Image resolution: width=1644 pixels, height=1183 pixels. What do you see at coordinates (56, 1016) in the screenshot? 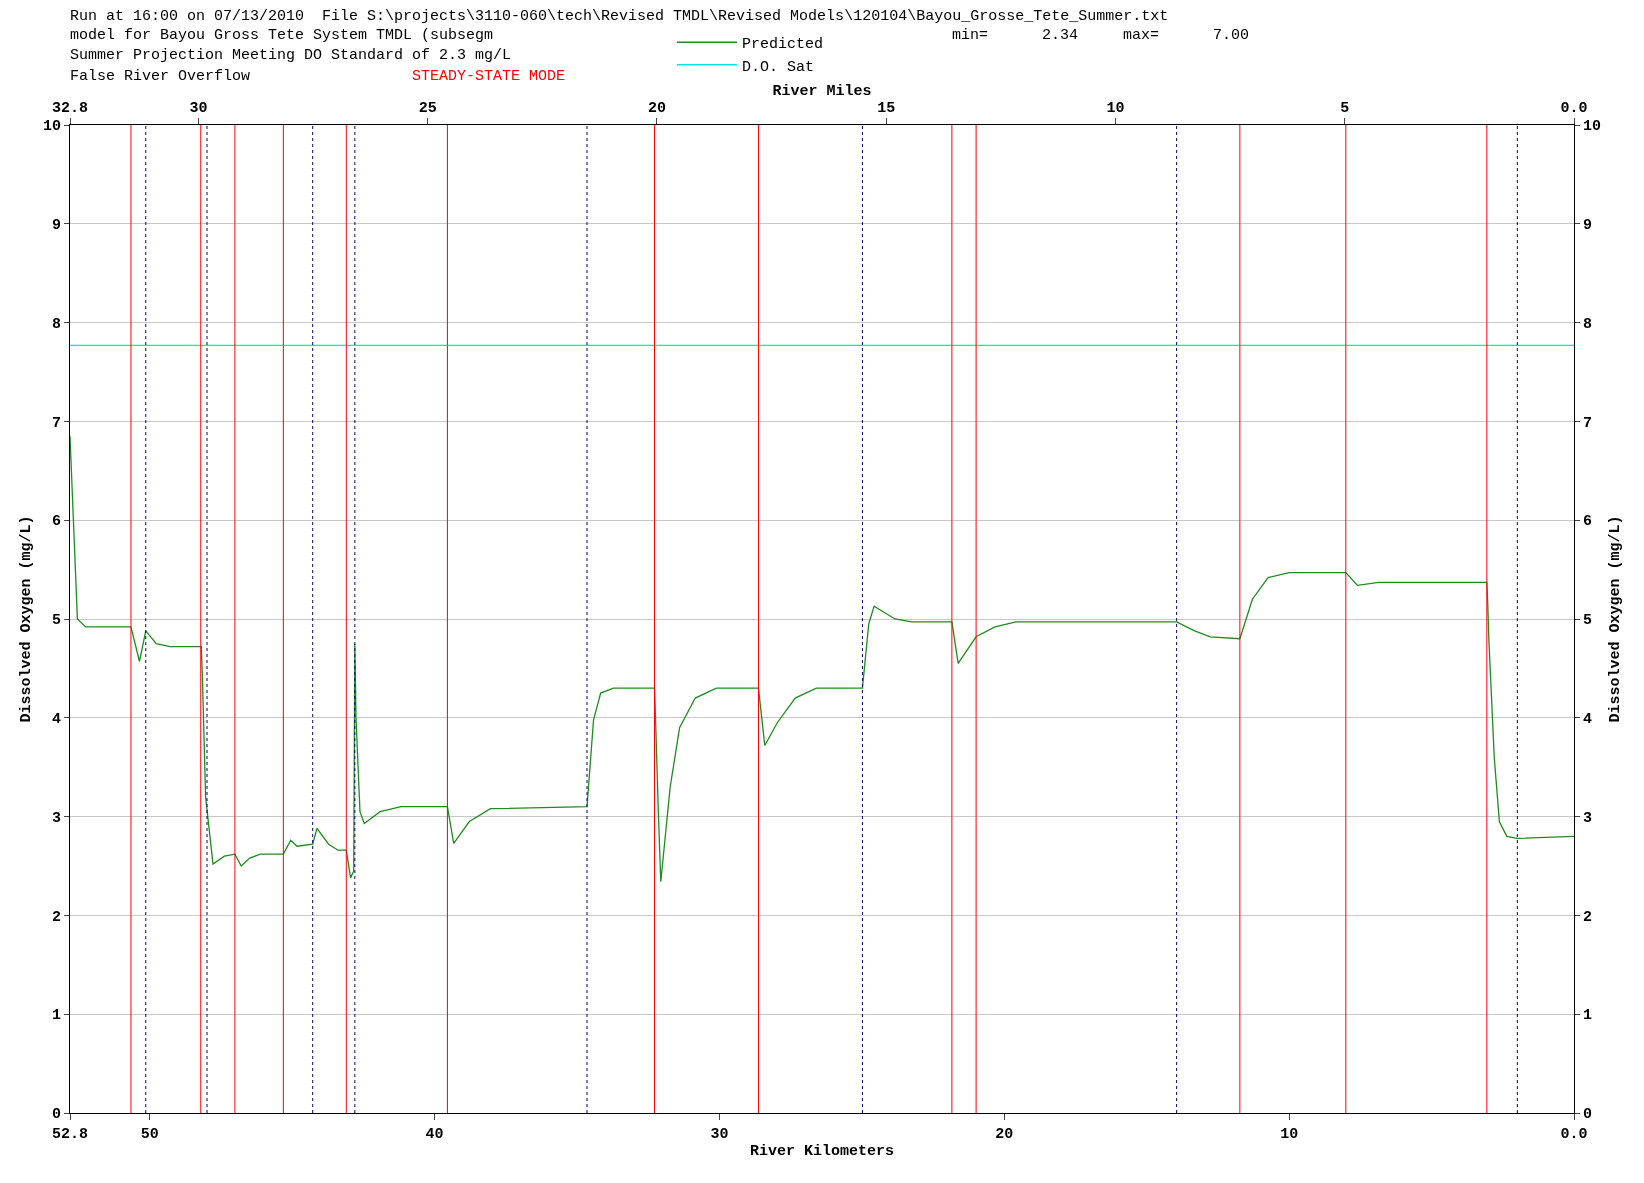
I see `y-tick-label: 1` at bounding box center [56, 1016].